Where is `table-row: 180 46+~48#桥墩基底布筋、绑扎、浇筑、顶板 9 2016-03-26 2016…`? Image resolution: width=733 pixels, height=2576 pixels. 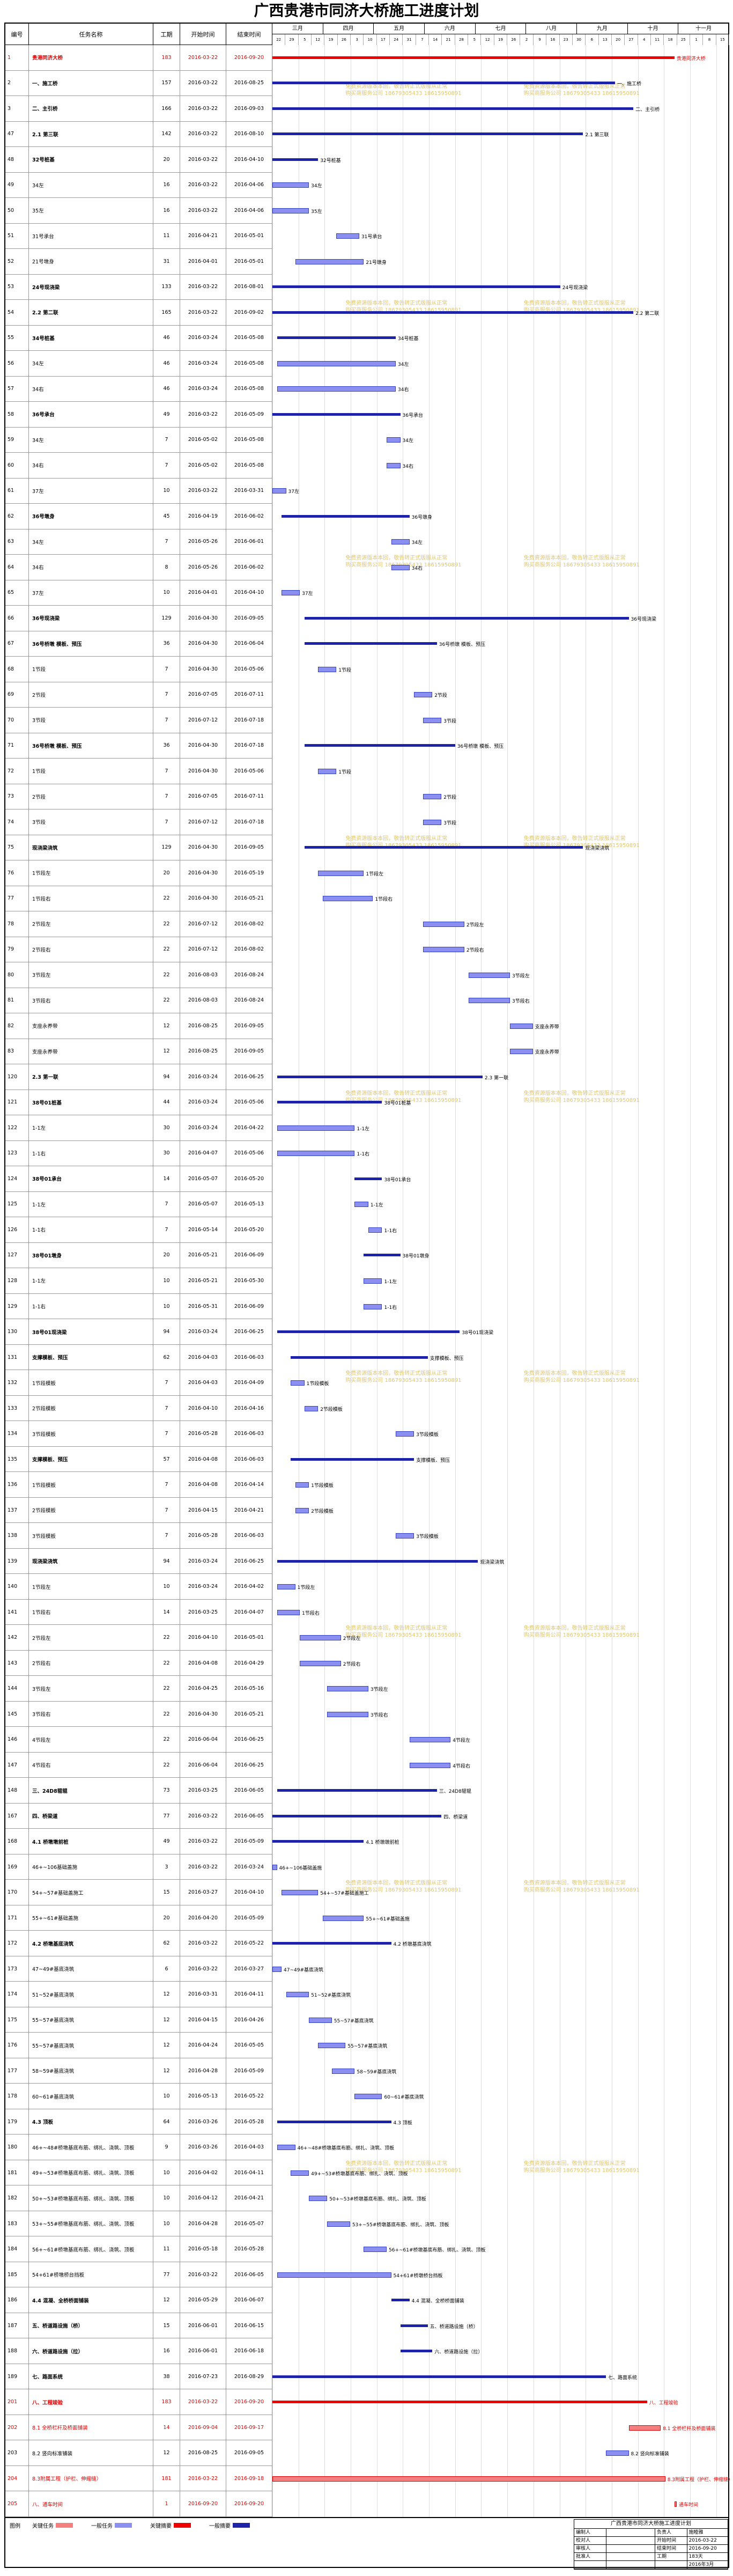 table-row: 180 46+~48#桥墩基底布筋、绑扎、浇筑、顶板 9 2016-03-26 2016… is located at coordinates (138, 2147).